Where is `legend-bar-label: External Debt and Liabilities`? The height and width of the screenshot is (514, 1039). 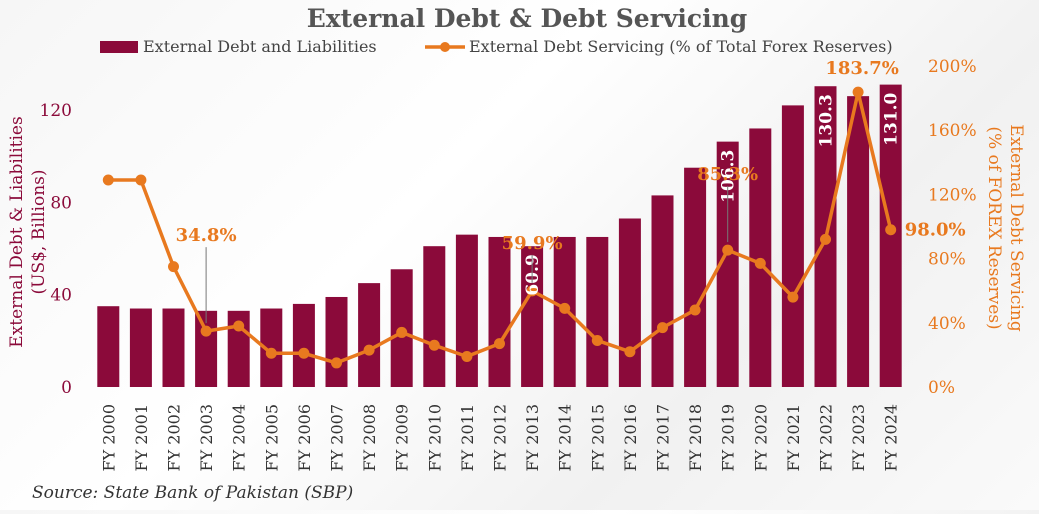 legend-bar-label: External Debt and Liabilities is located at coordinates (260, 46).